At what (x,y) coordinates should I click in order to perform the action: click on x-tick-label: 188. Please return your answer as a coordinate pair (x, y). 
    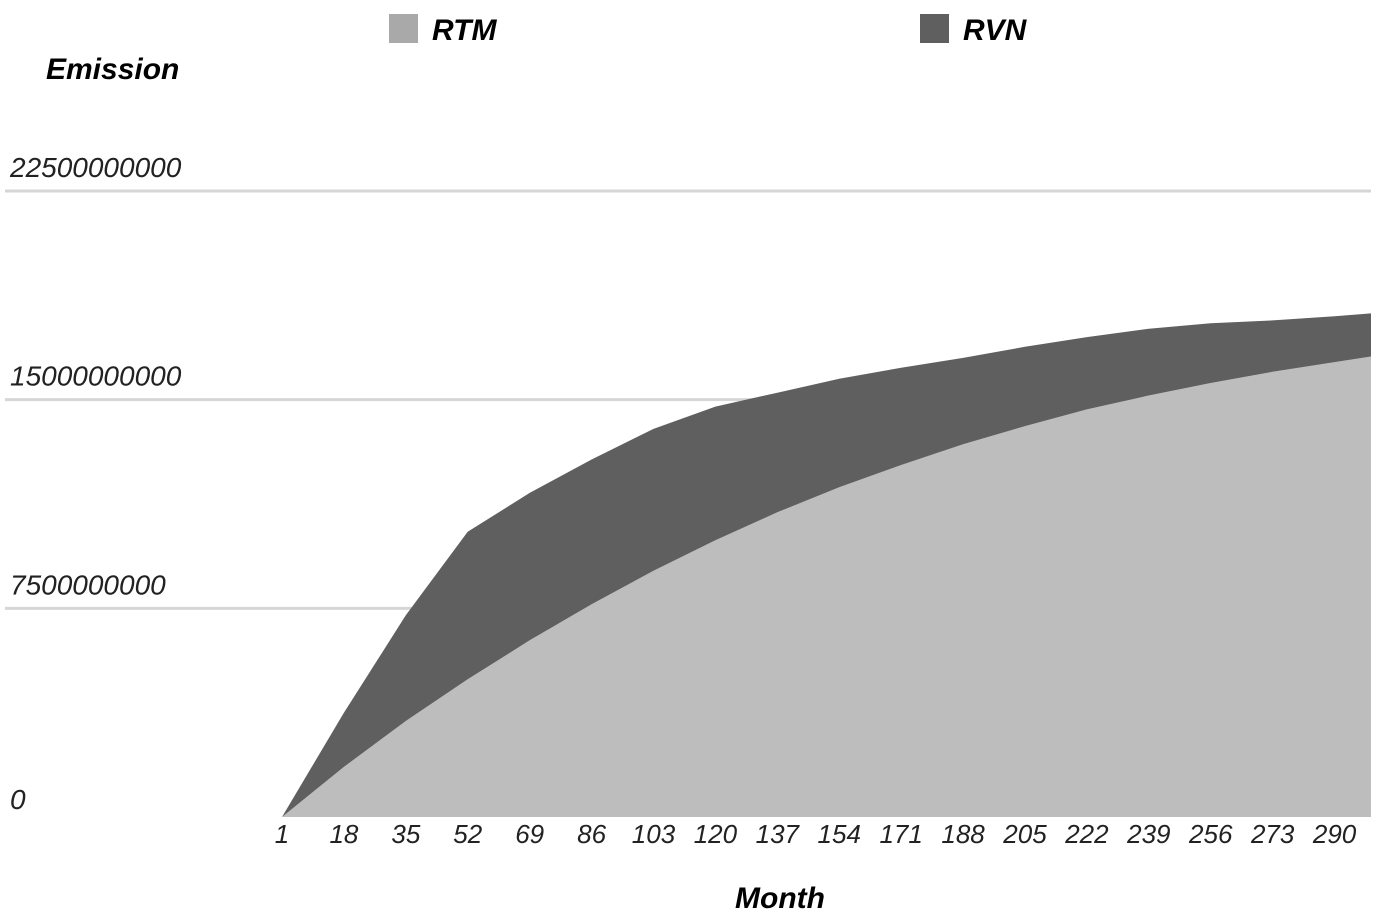
    Looking at the image, I should click on (963, 834).